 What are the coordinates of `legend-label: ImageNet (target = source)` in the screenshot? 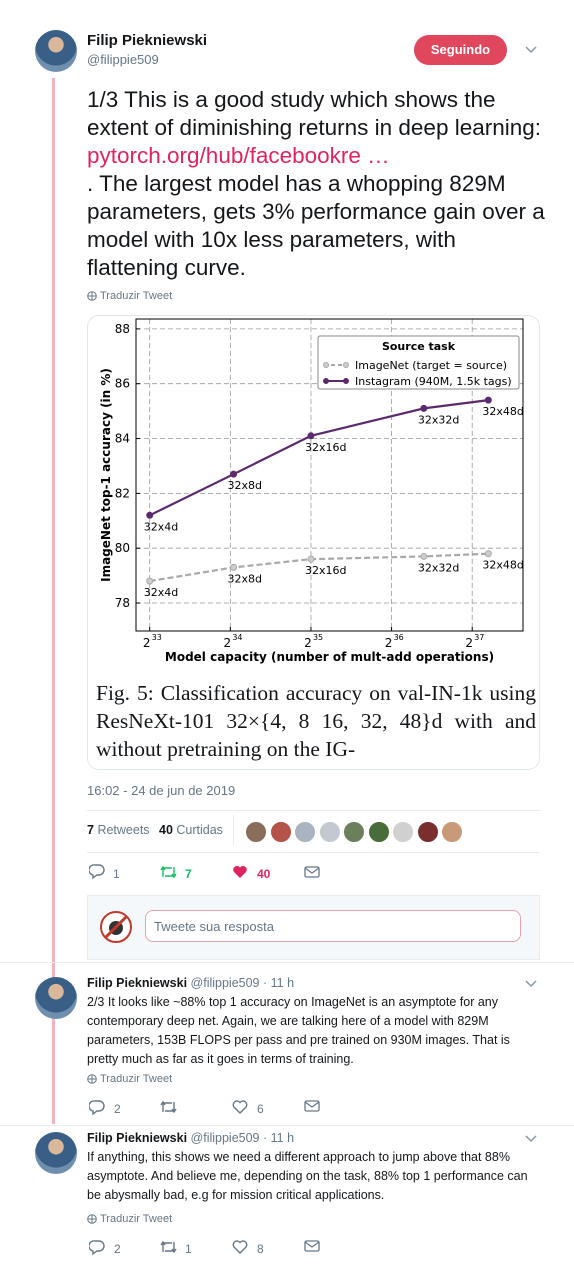 It's located at (431, 365).